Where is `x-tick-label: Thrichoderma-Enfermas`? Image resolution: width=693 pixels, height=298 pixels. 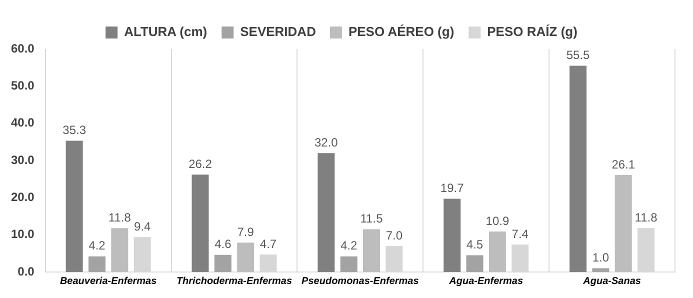 x-tick-label: Thrichoderma-Enfermas is located at coordinates (234, 281).